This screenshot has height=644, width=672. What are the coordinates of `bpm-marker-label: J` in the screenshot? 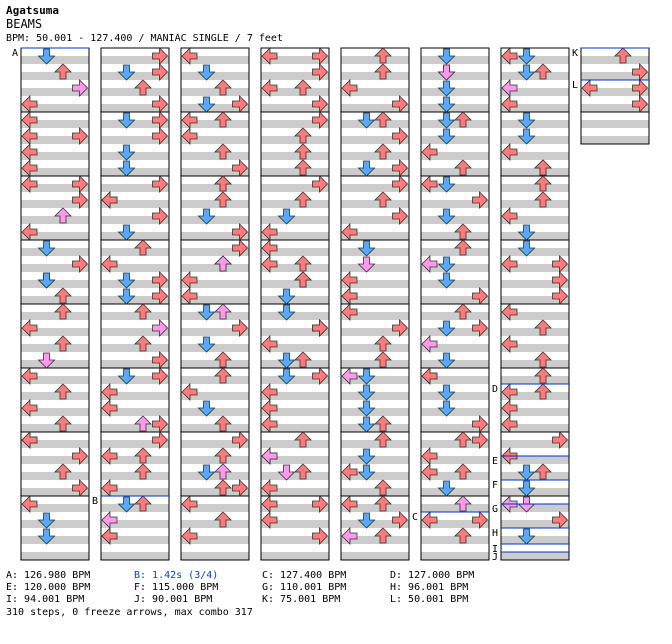 It's located at (495, 557).